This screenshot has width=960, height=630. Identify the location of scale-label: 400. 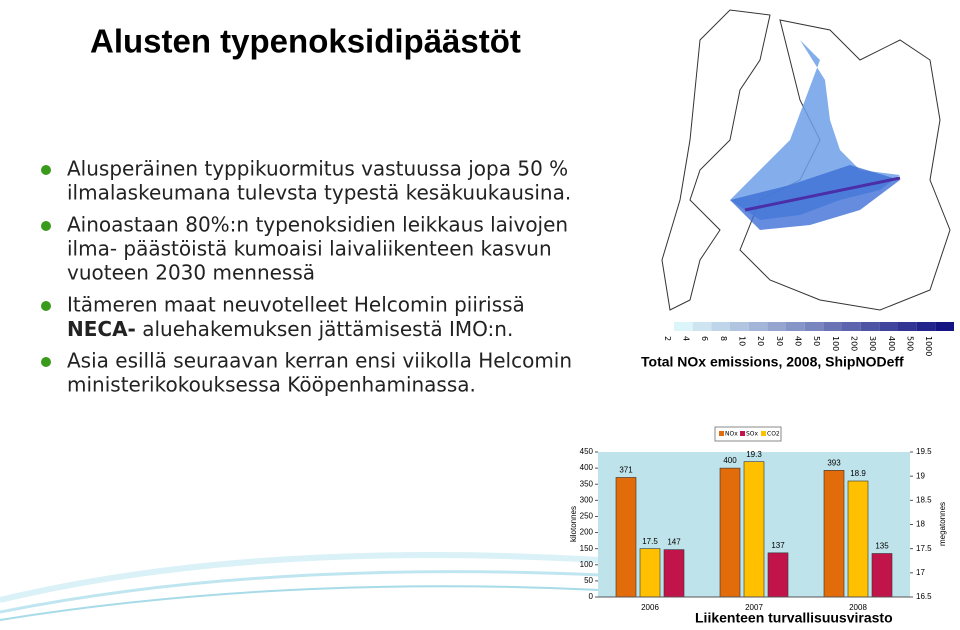
(891, 343).